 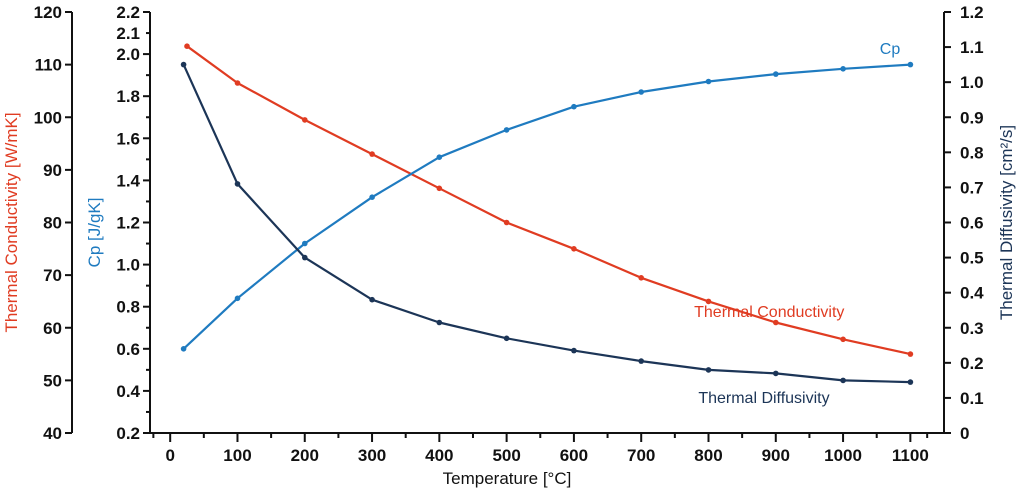 I want to click on diffusivity-tick-label: 0.6, so click(x=972, y=223).